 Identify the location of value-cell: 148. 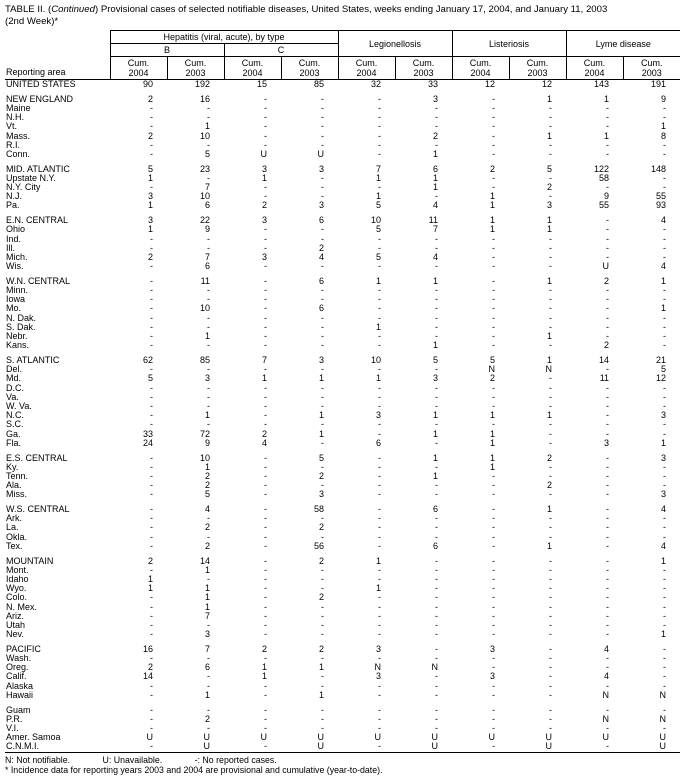
(659, 168).